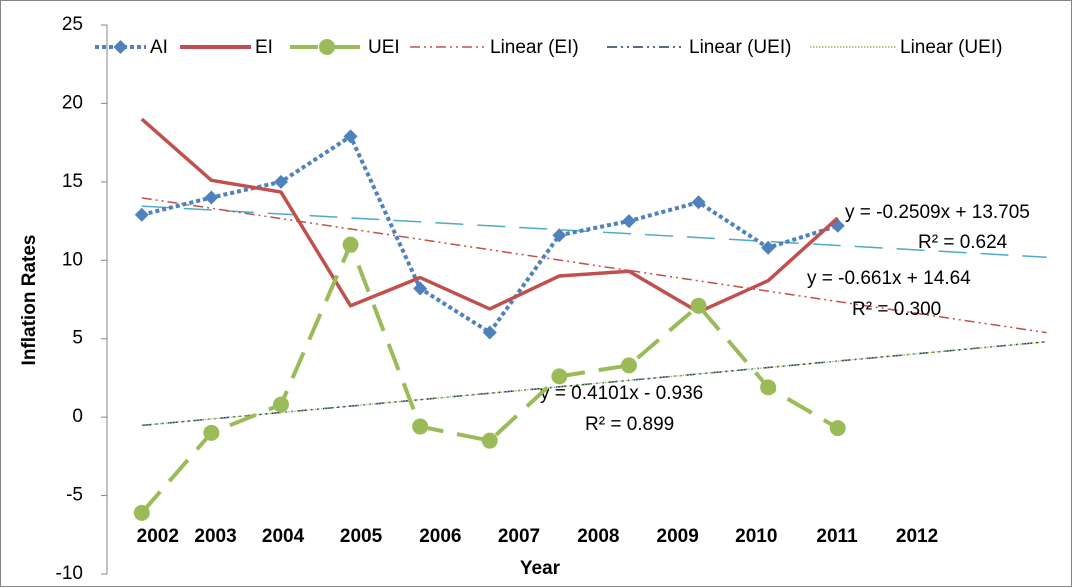 This screenshot has height=588, width=1073. What do you see at coordinates (889, 278) in the screenshot?
I see `trend-equation: y = -0.661x + 14.64` at bounding box center [889, 278].